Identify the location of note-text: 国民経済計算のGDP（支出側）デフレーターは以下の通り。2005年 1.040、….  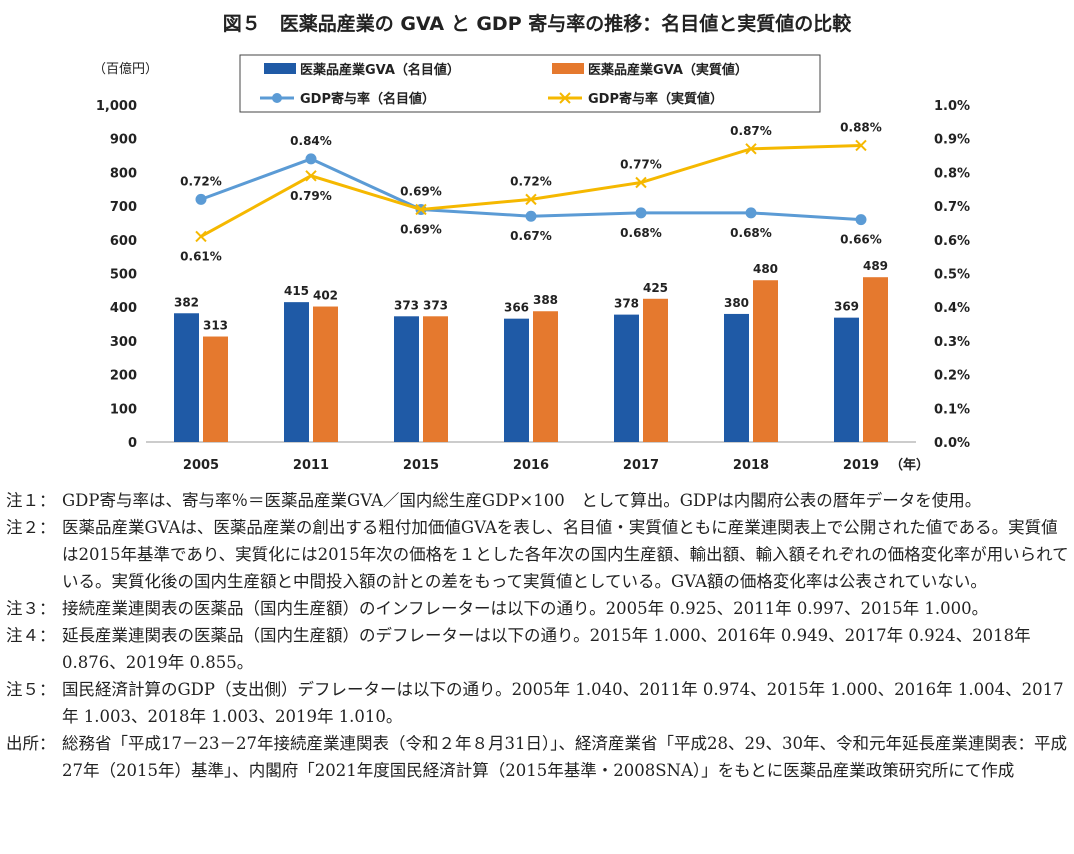
(563, 703).